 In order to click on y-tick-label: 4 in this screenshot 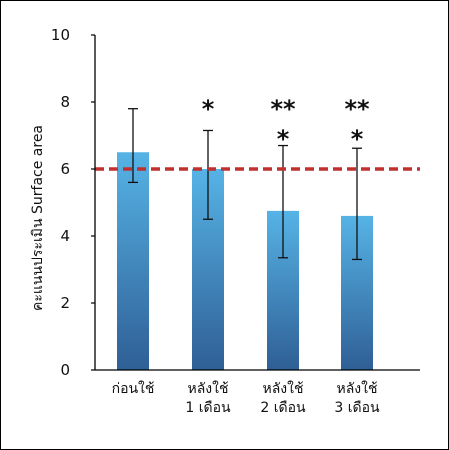, I will do `click(65, 236)`.